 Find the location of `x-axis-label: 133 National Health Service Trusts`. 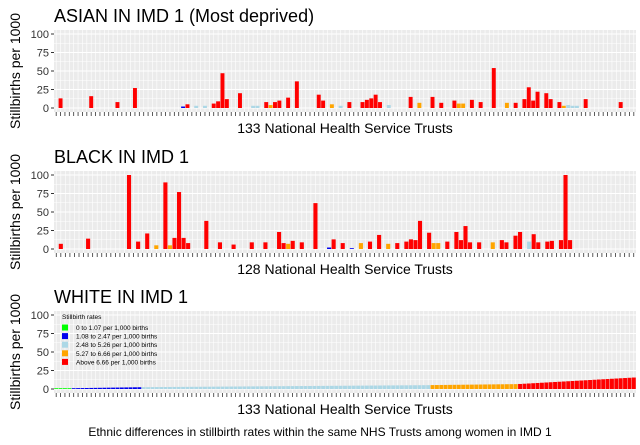

x-axis-label: 133 National Health Service Trusts is located at coordinates (345, 409).